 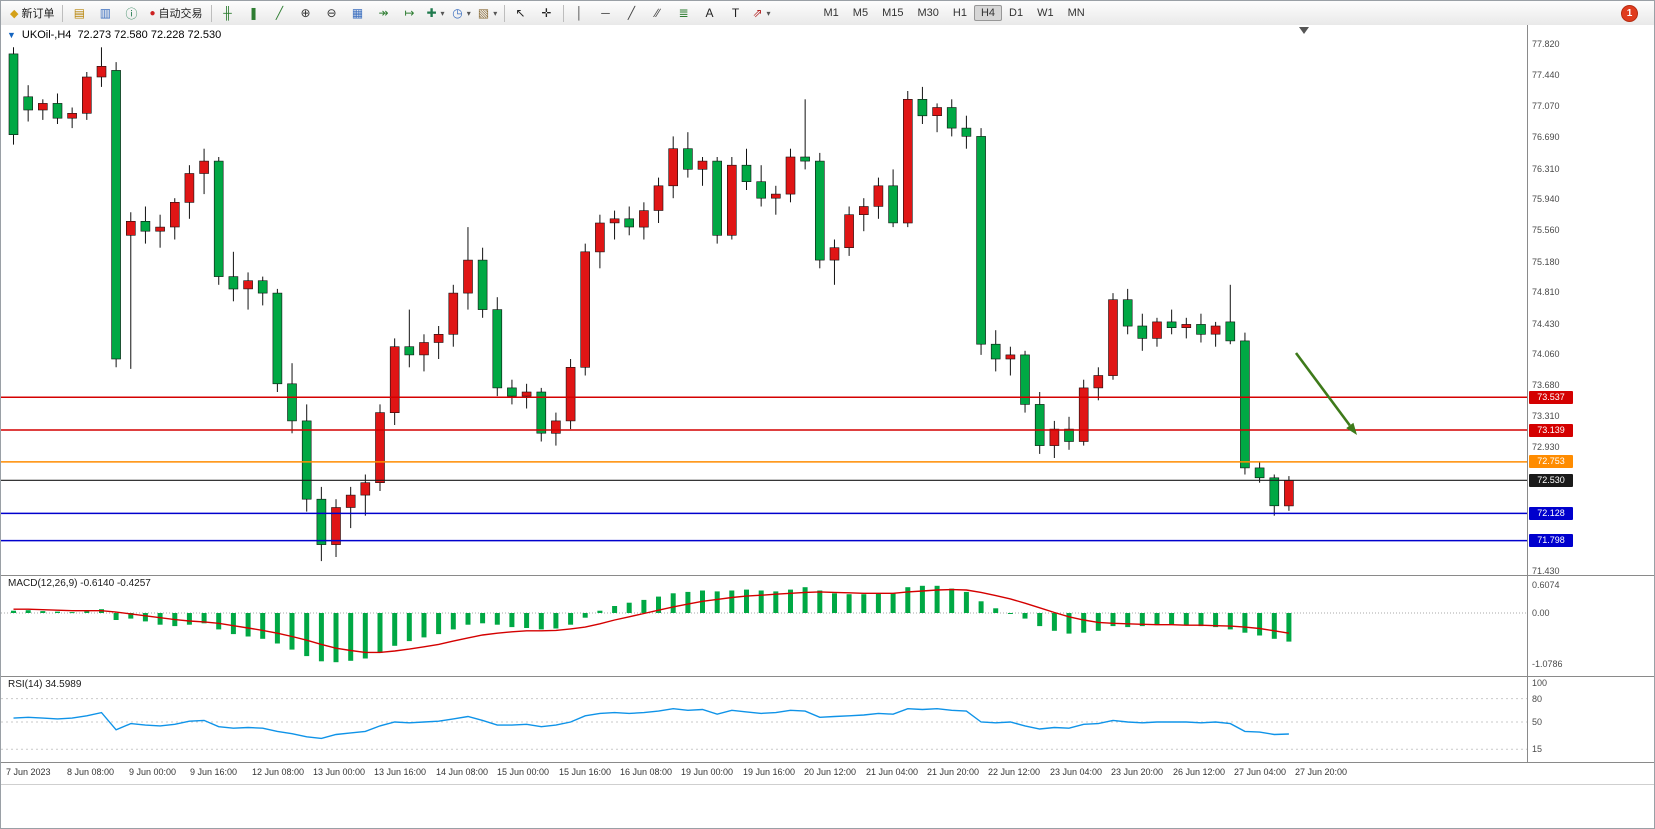 What do you see at coordinates (1546, 385) in the screenshot?
I see `price-axis-label: 73.680` at bounding box center [1546, 385].